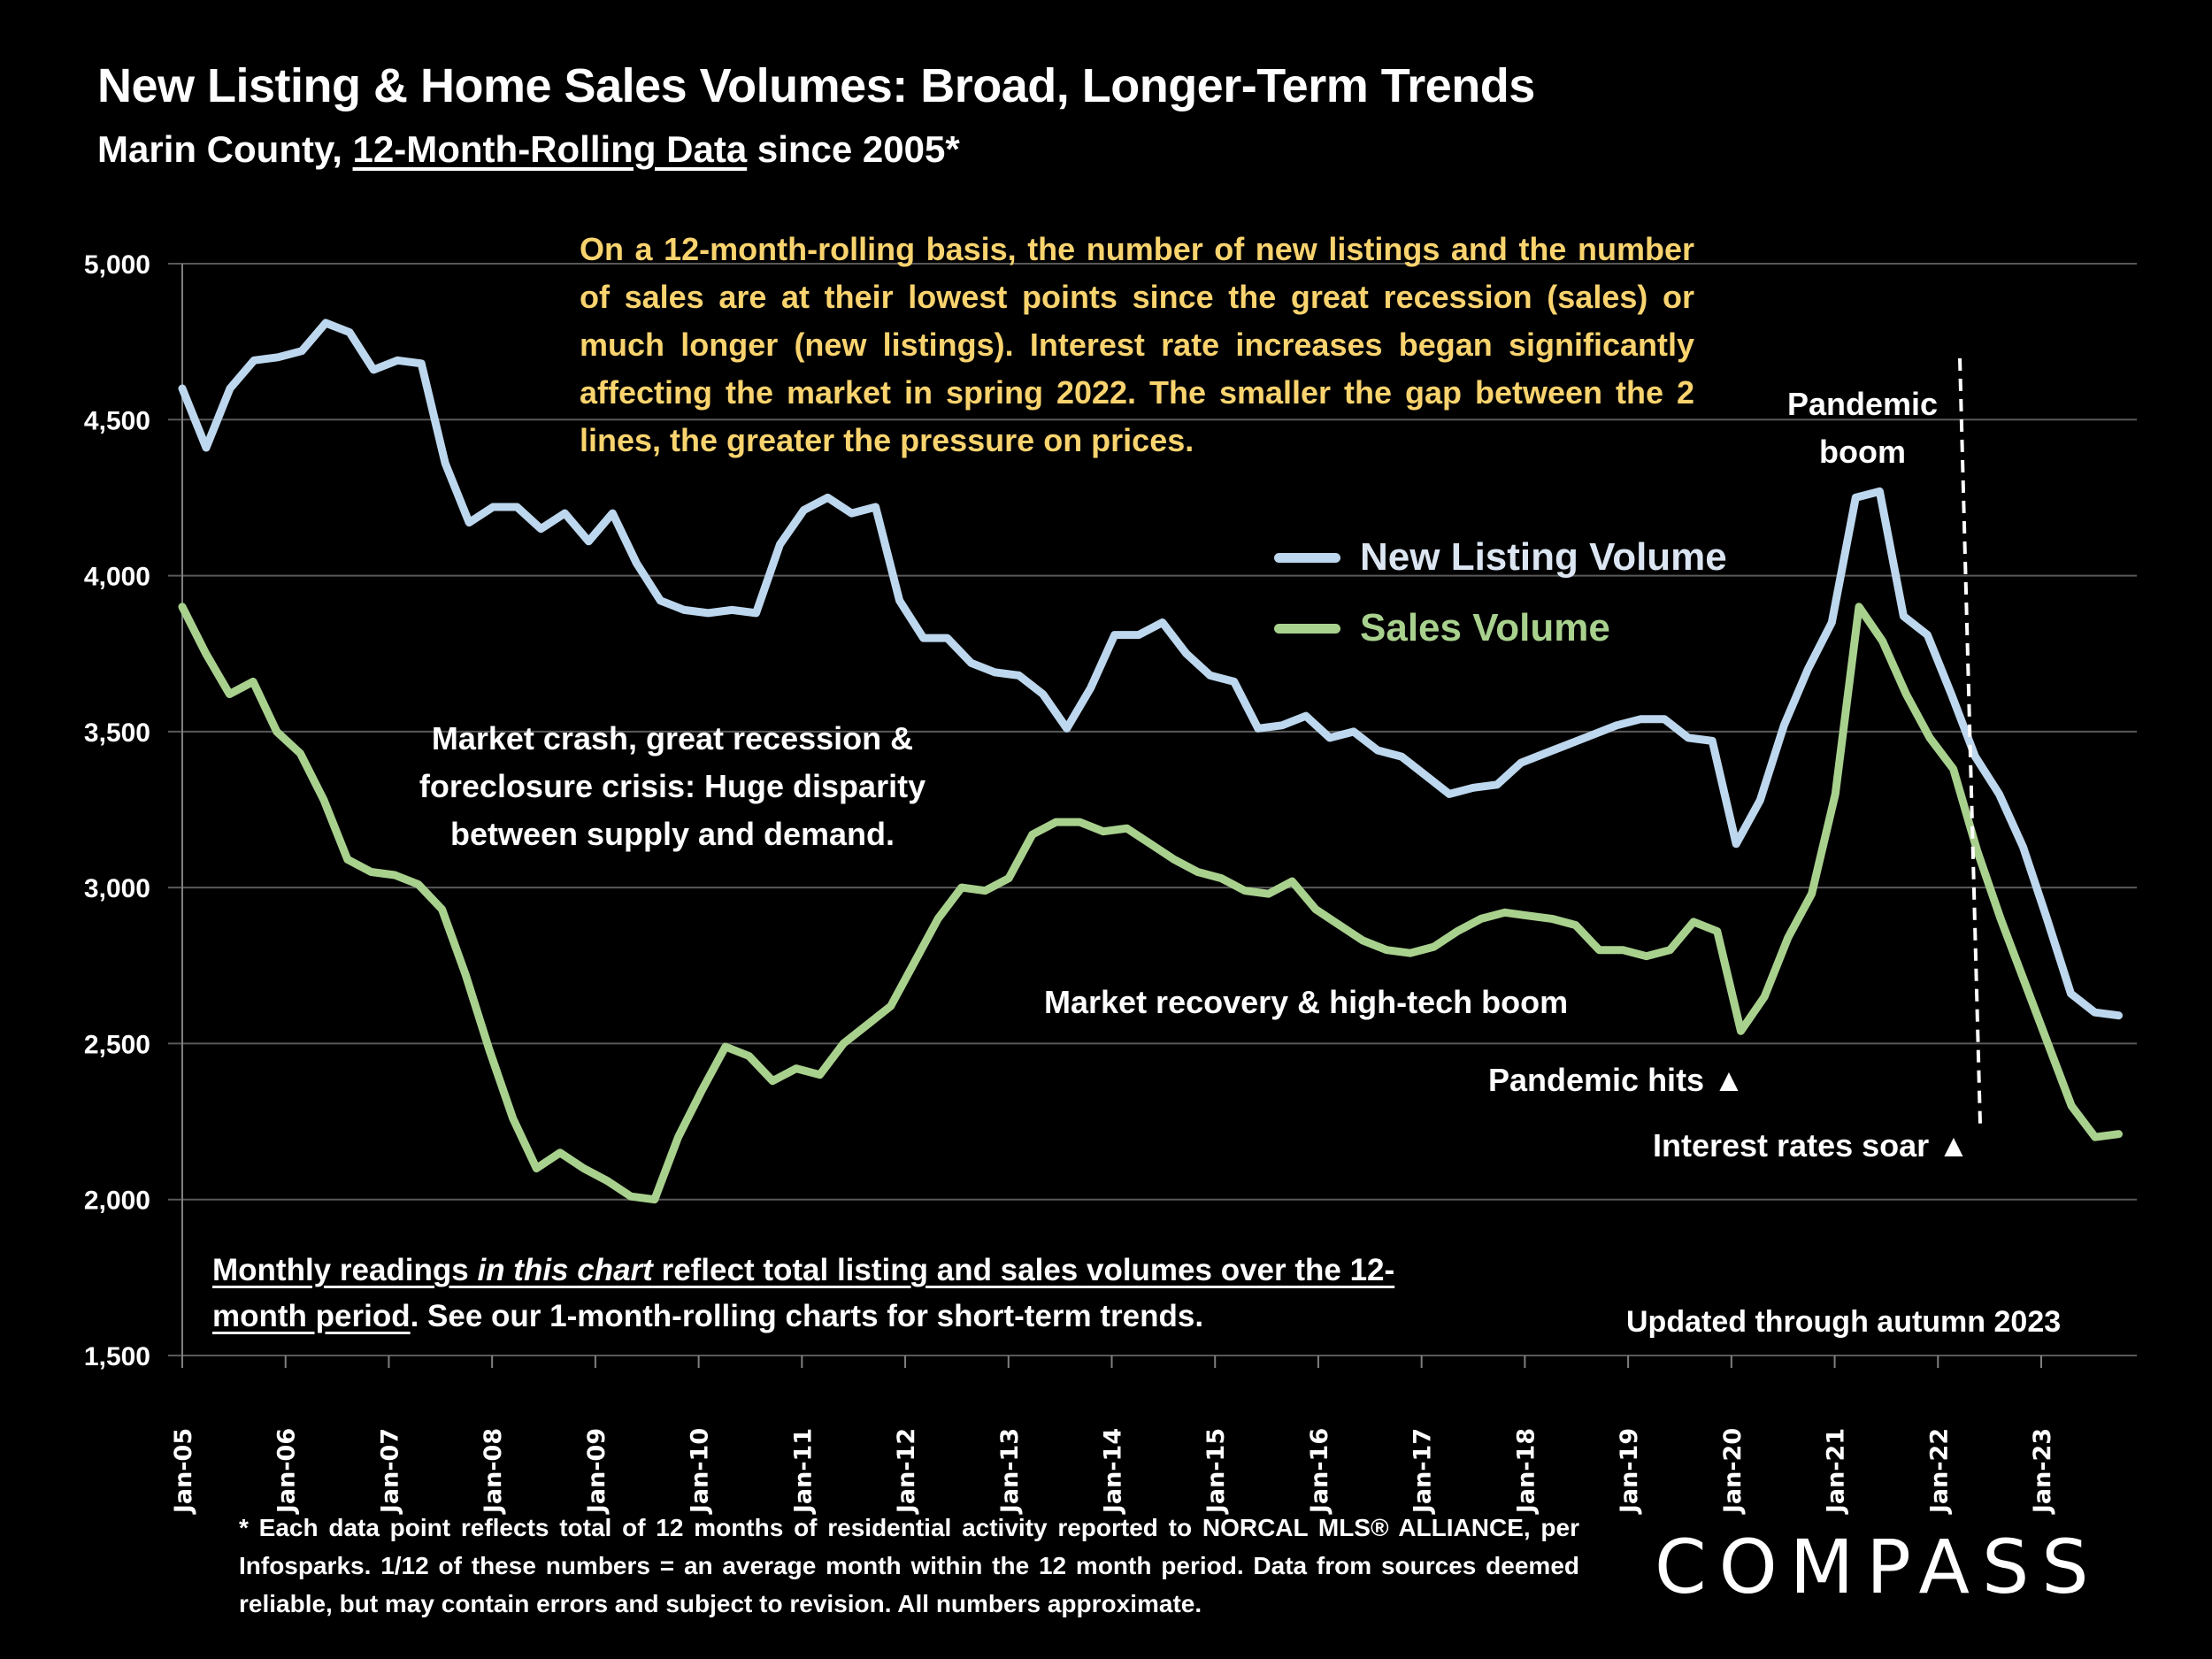 The height and width of the screenshot is (1659, 2212). I want to click on y-tick-label: 3,500, so click(117, 733).